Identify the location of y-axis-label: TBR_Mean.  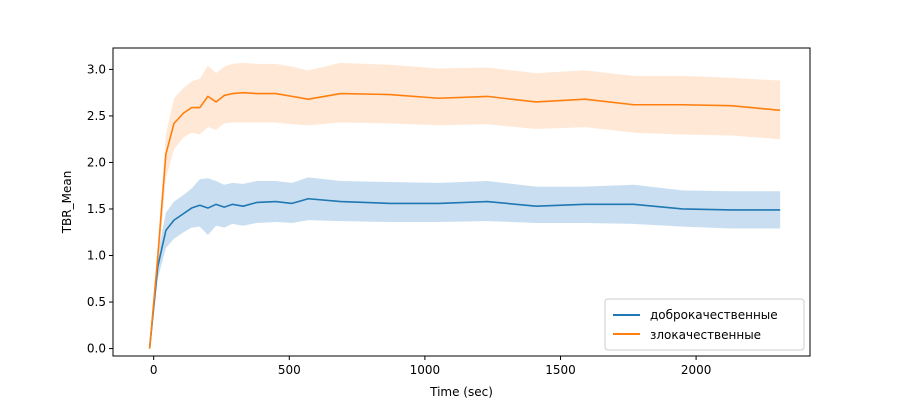
(67, 203).